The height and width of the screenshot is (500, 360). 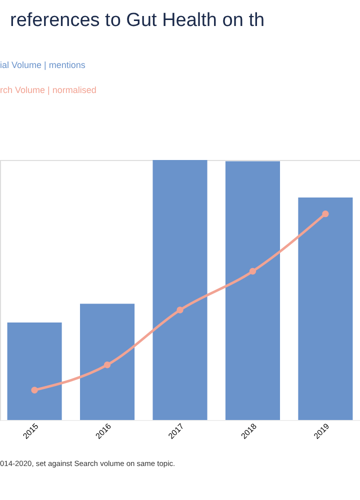 What do you see at coordinates (48, 90) in the screenshot?
I see `text: rch Volume | normalised` at bounding box center [48, 90].